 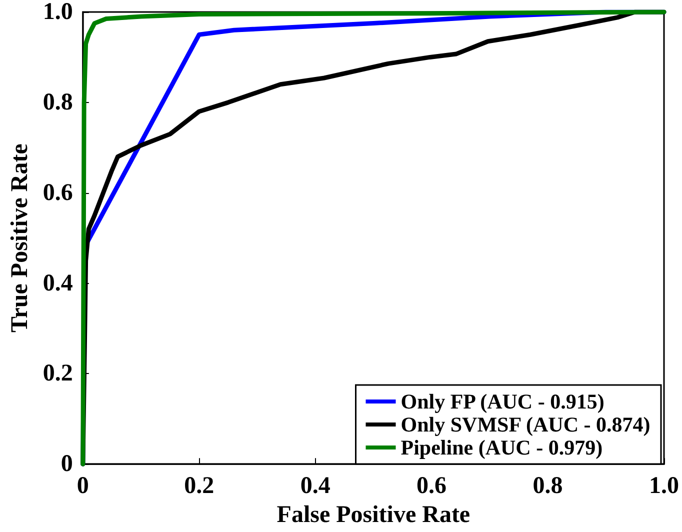 What do you see at coordinates (664, 486) in the screenshot?
I see `x-tick-label: 1.0` at bounding box center [664, 486].